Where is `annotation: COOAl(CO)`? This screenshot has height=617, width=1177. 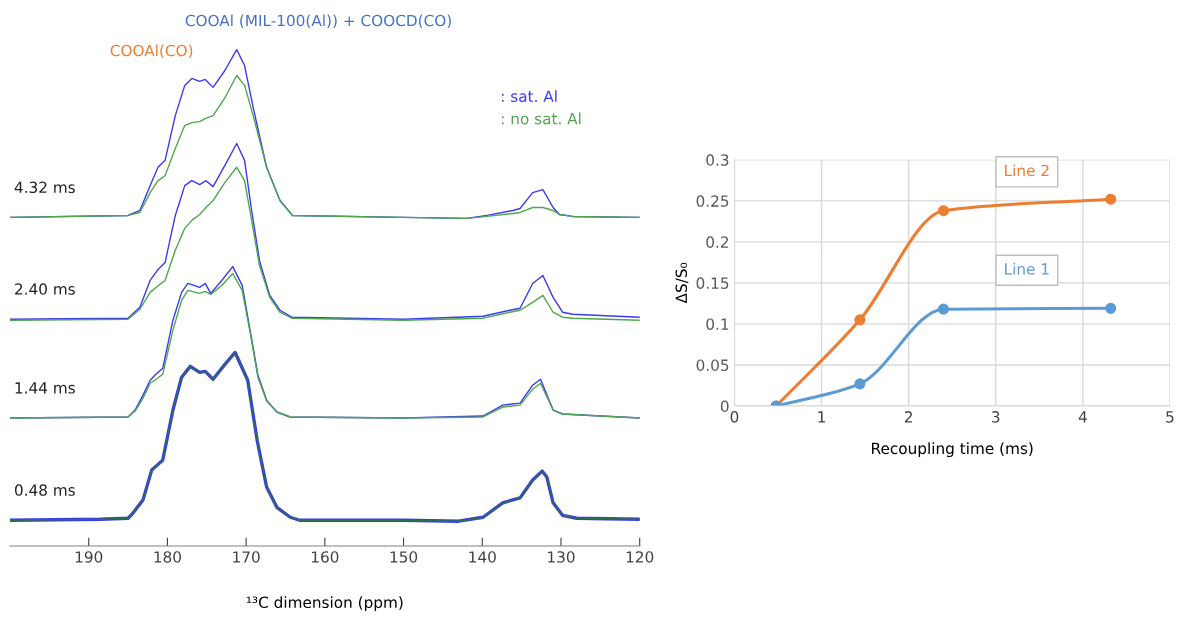 annotation: COOAl(CO) is located at coordinates (151, 51).